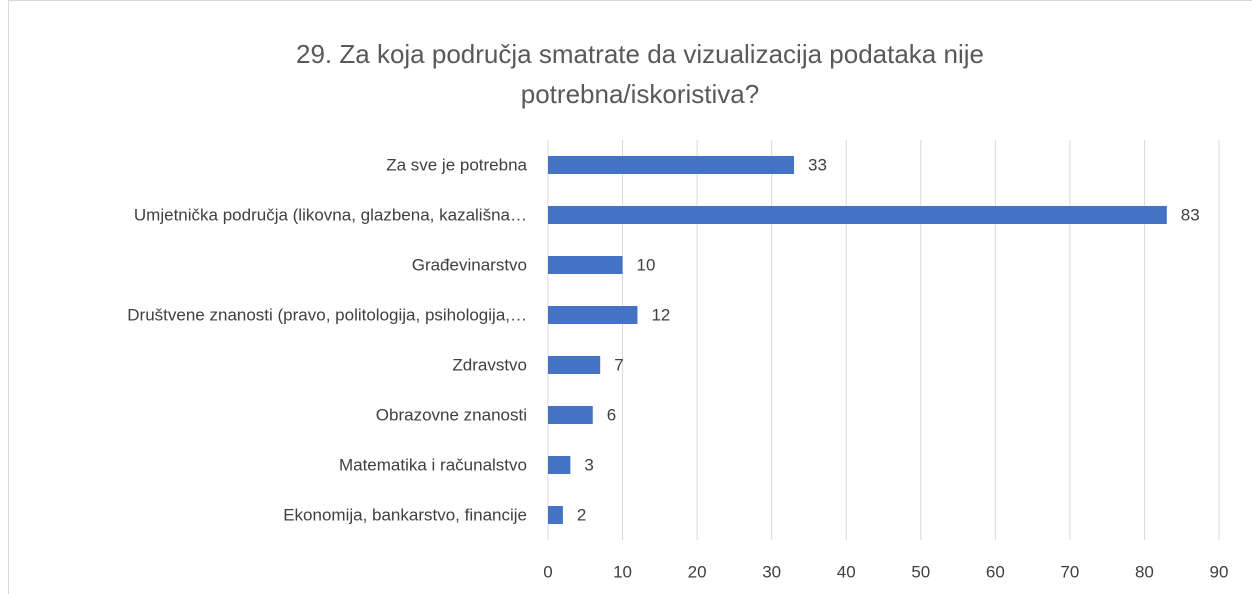 The image size is (1252, 594). I want to click on x-tick-label: 30, so click(771, 571).